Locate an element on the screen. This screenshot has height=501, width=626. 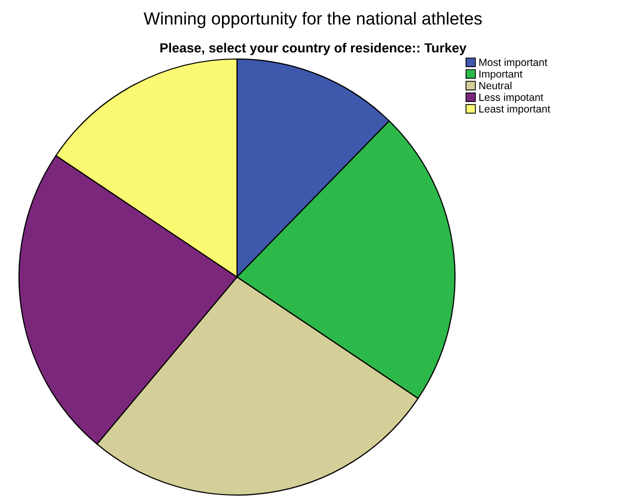
chart-title: Winning opportunity for the national athletes is located at coordinates (313, 20).